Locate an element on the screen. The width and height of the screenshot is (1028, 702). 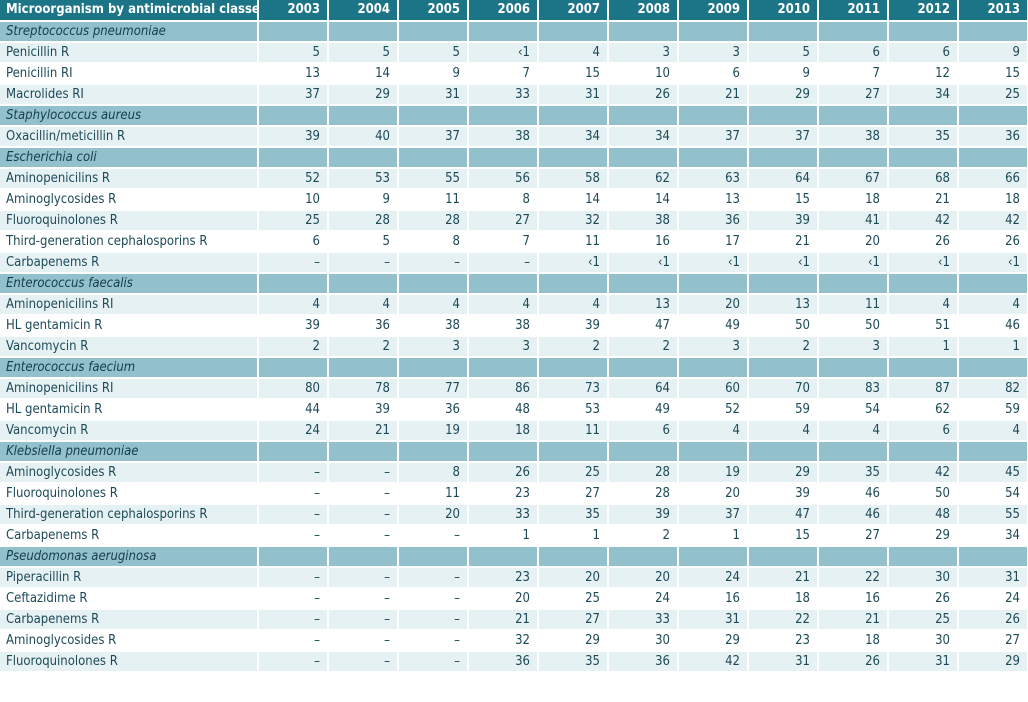
antimicrobial-label: Macrolides RI is located at coordinates (129, 95).